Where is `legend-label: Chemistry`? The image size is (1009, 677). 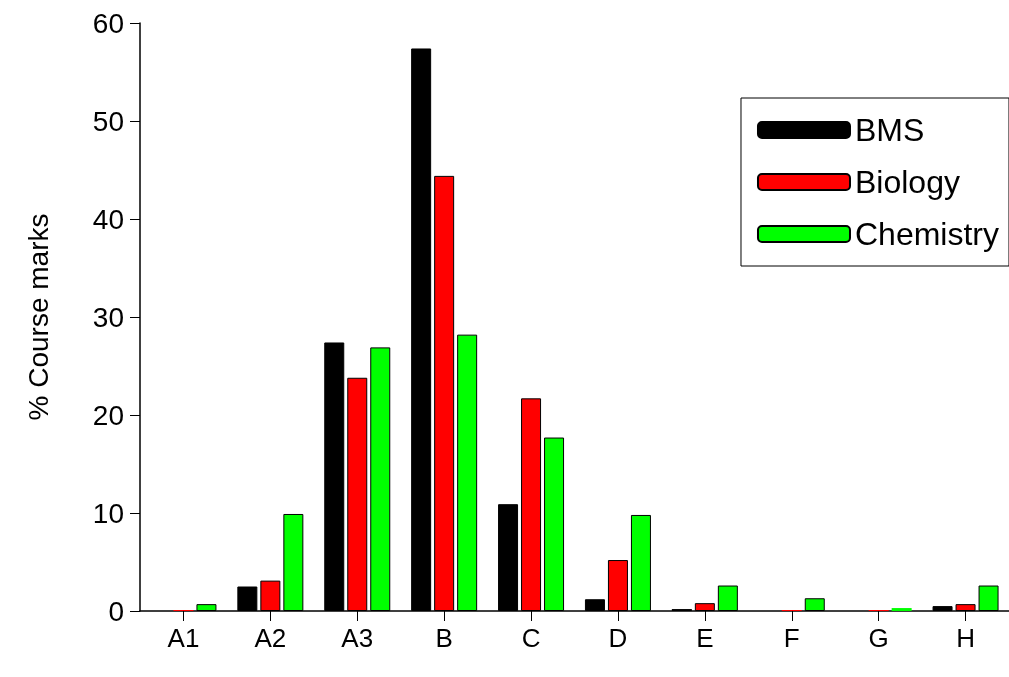 legend-label: Chemistry is located at coordinates (926, 234).